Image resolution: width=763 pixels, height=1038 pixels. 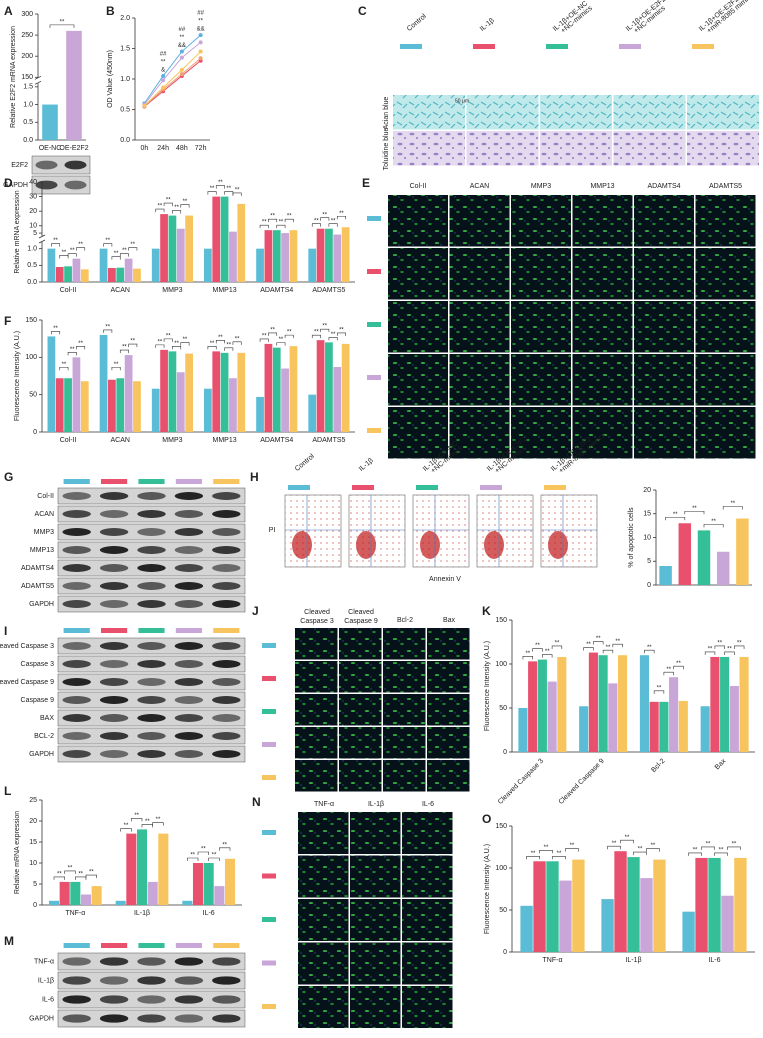 What do you see at coordinates (110, 79) in the screenshot?
I see `y-axis-label: OD Value (450nm)` at bounding box center [110, 79].